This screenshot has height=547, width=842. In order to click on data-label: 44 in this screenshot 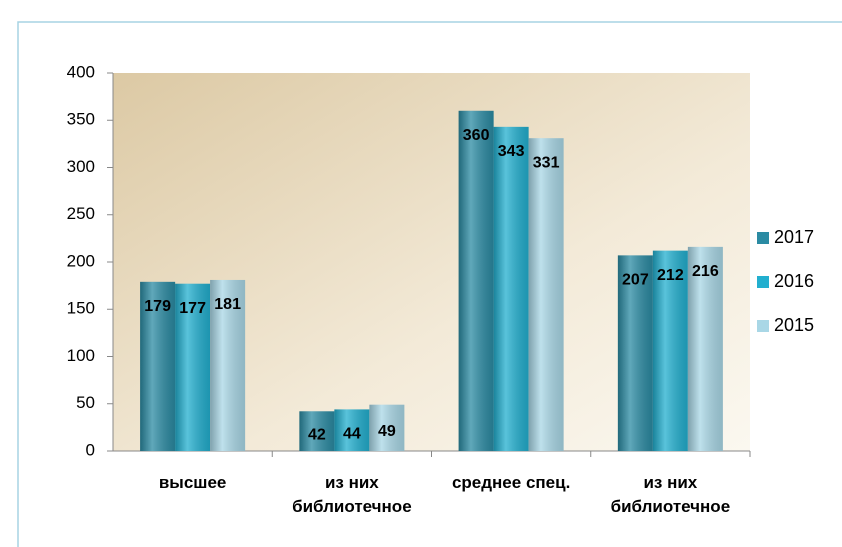, I will do `click(352, 433)`.